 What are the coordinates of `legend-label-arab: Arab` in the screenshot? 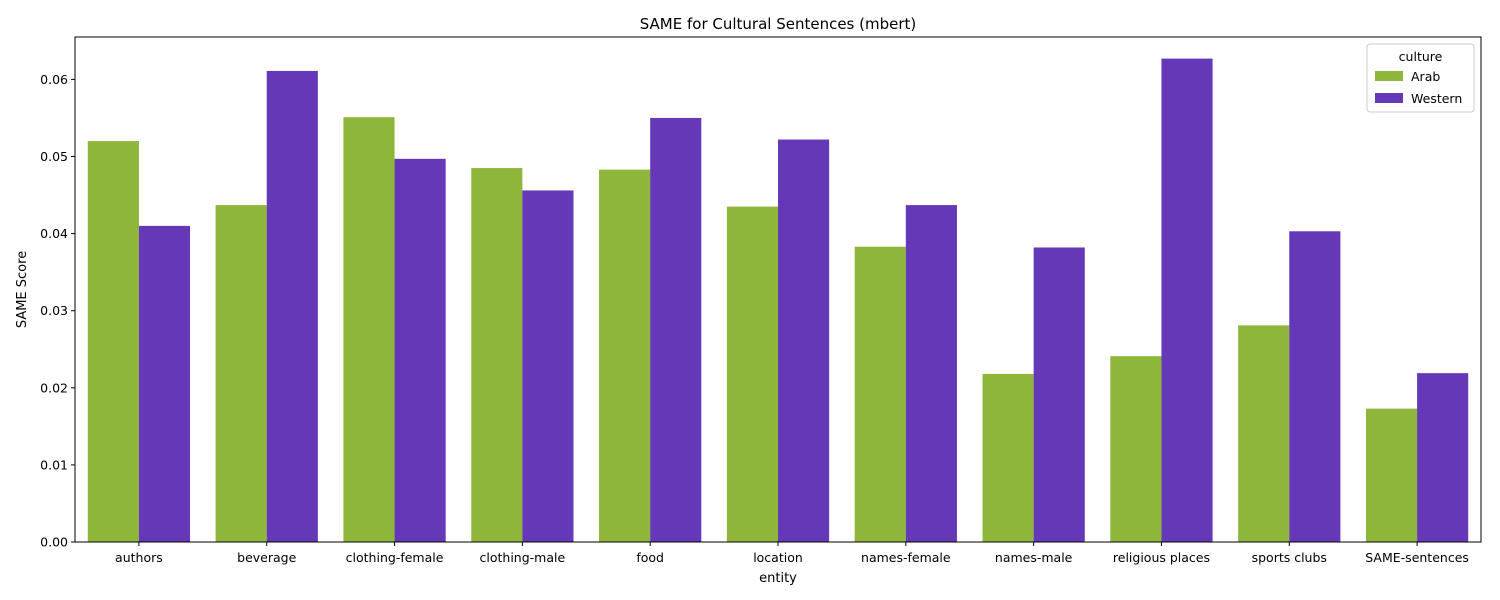 It's located at (1425, 76).